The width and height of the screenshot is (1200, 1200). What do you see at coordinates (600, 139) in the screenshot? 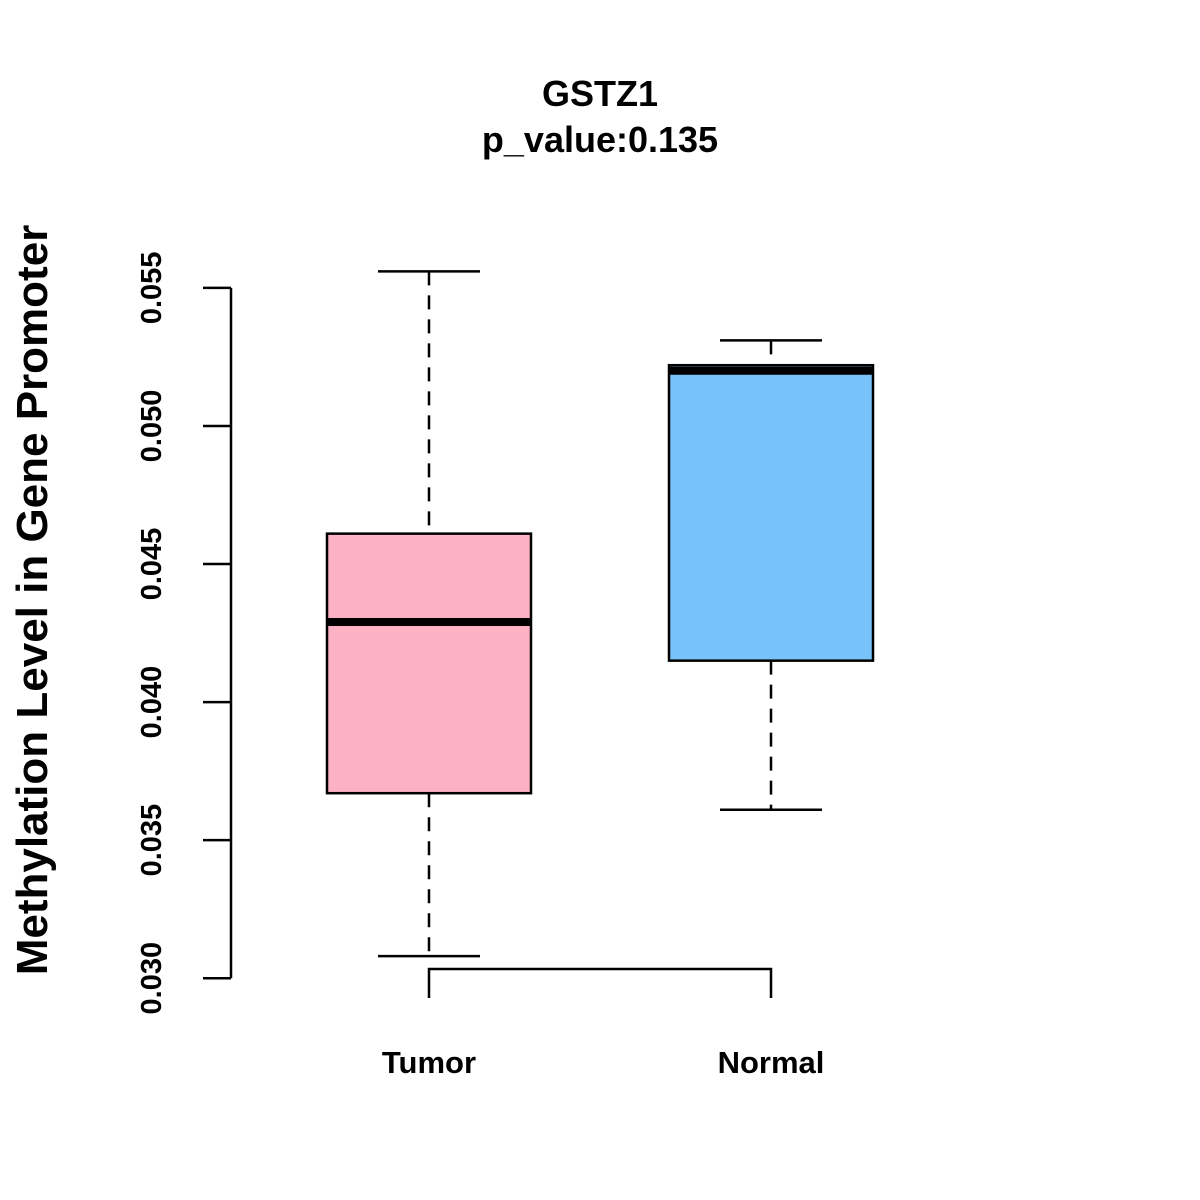
I see `chart-subtitle: p_value:0.135` at bounding box center [600, 139].